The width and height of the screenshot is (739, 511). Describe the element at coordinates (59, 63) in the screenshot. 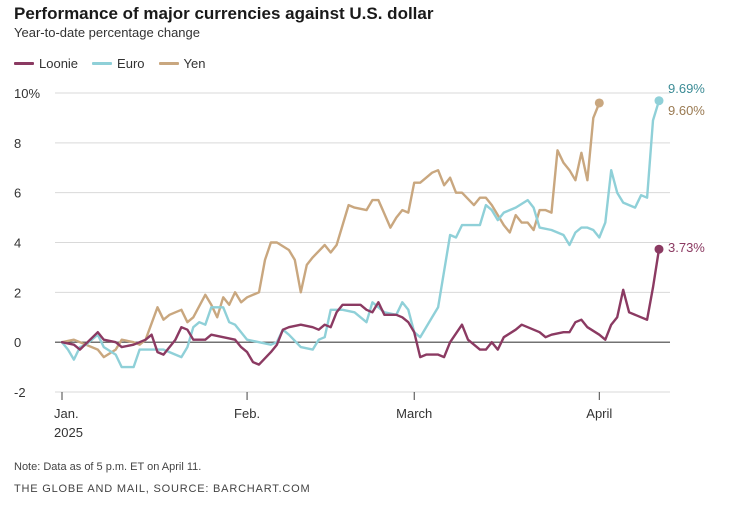

I see `legend-label-loonie: Loonie` at that location.